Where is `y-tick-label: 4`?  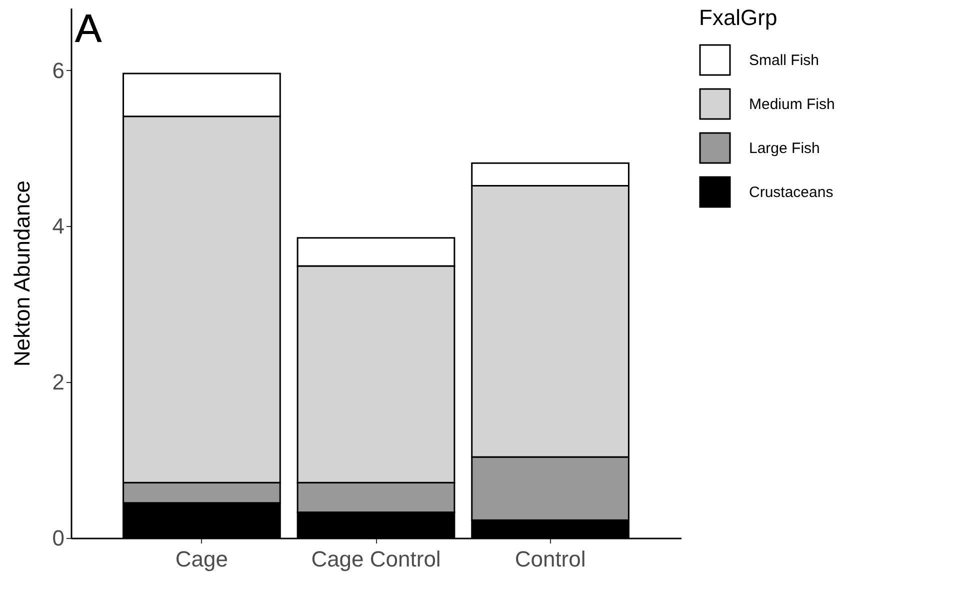 y-tick-label: 4 is located at coordinates (58, 226).